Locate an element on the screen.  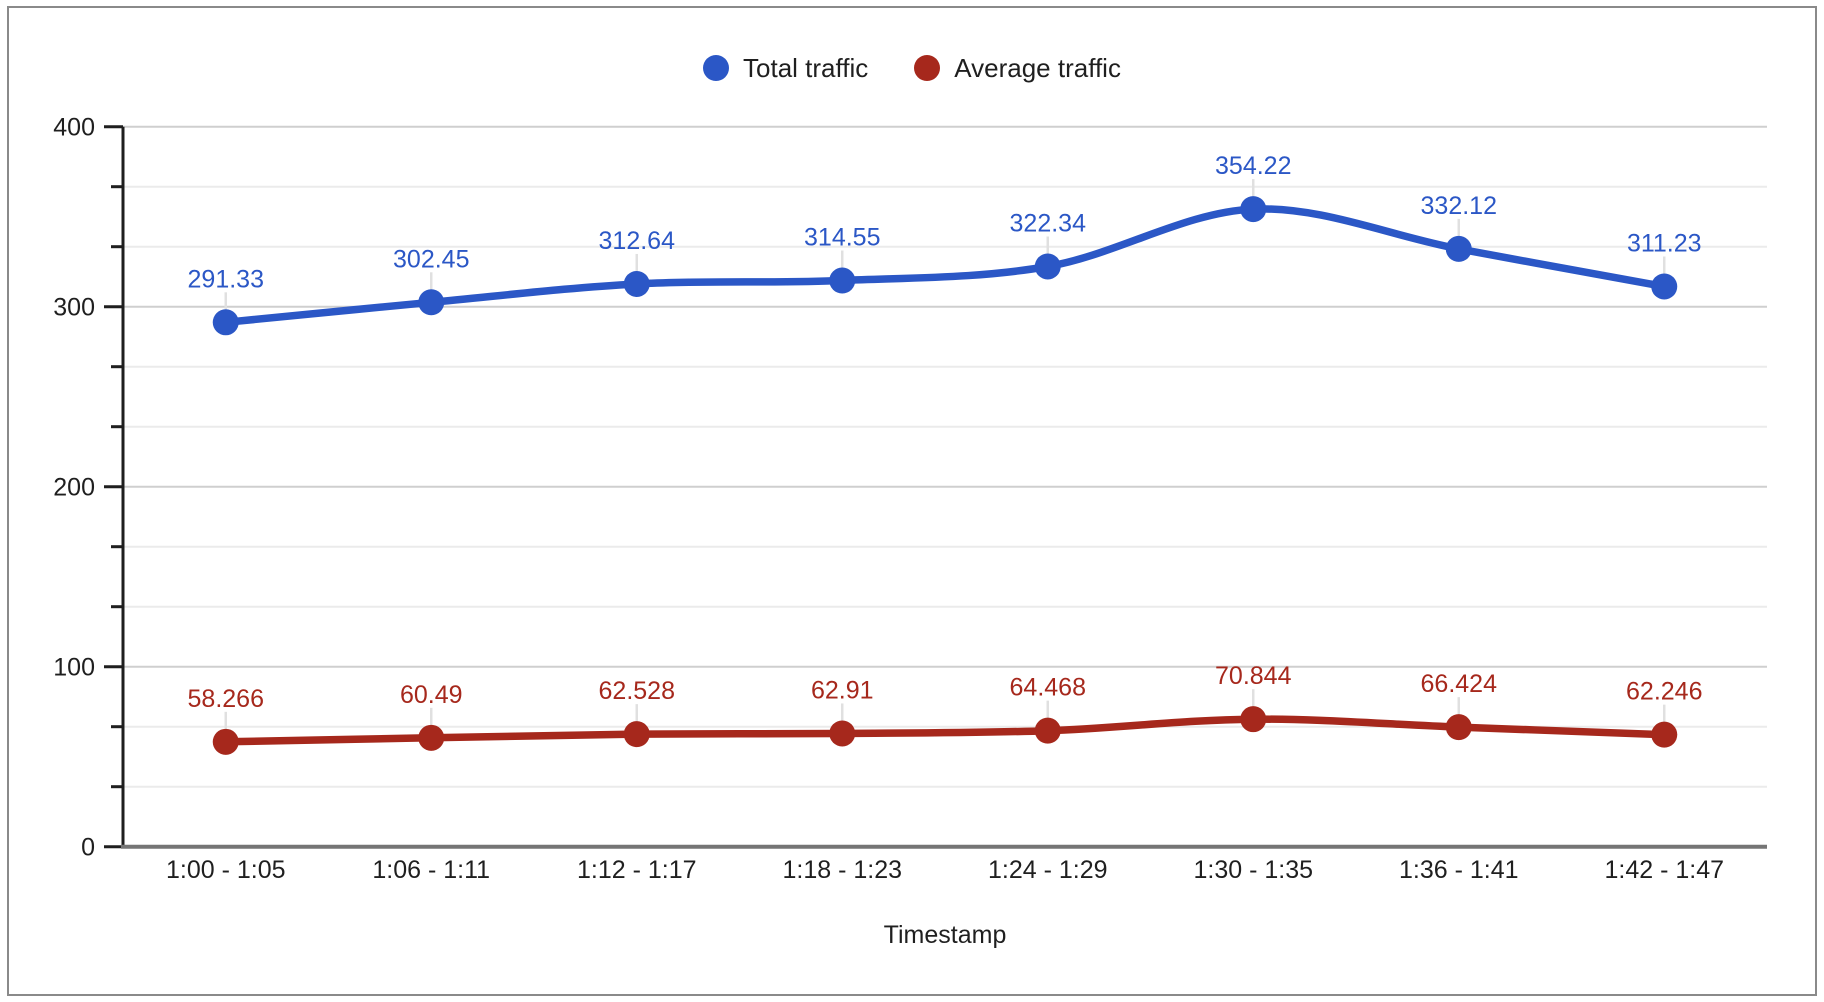
x-axis-category-label: 1:24 - 1:29 is located at coordinates (1048, 870).